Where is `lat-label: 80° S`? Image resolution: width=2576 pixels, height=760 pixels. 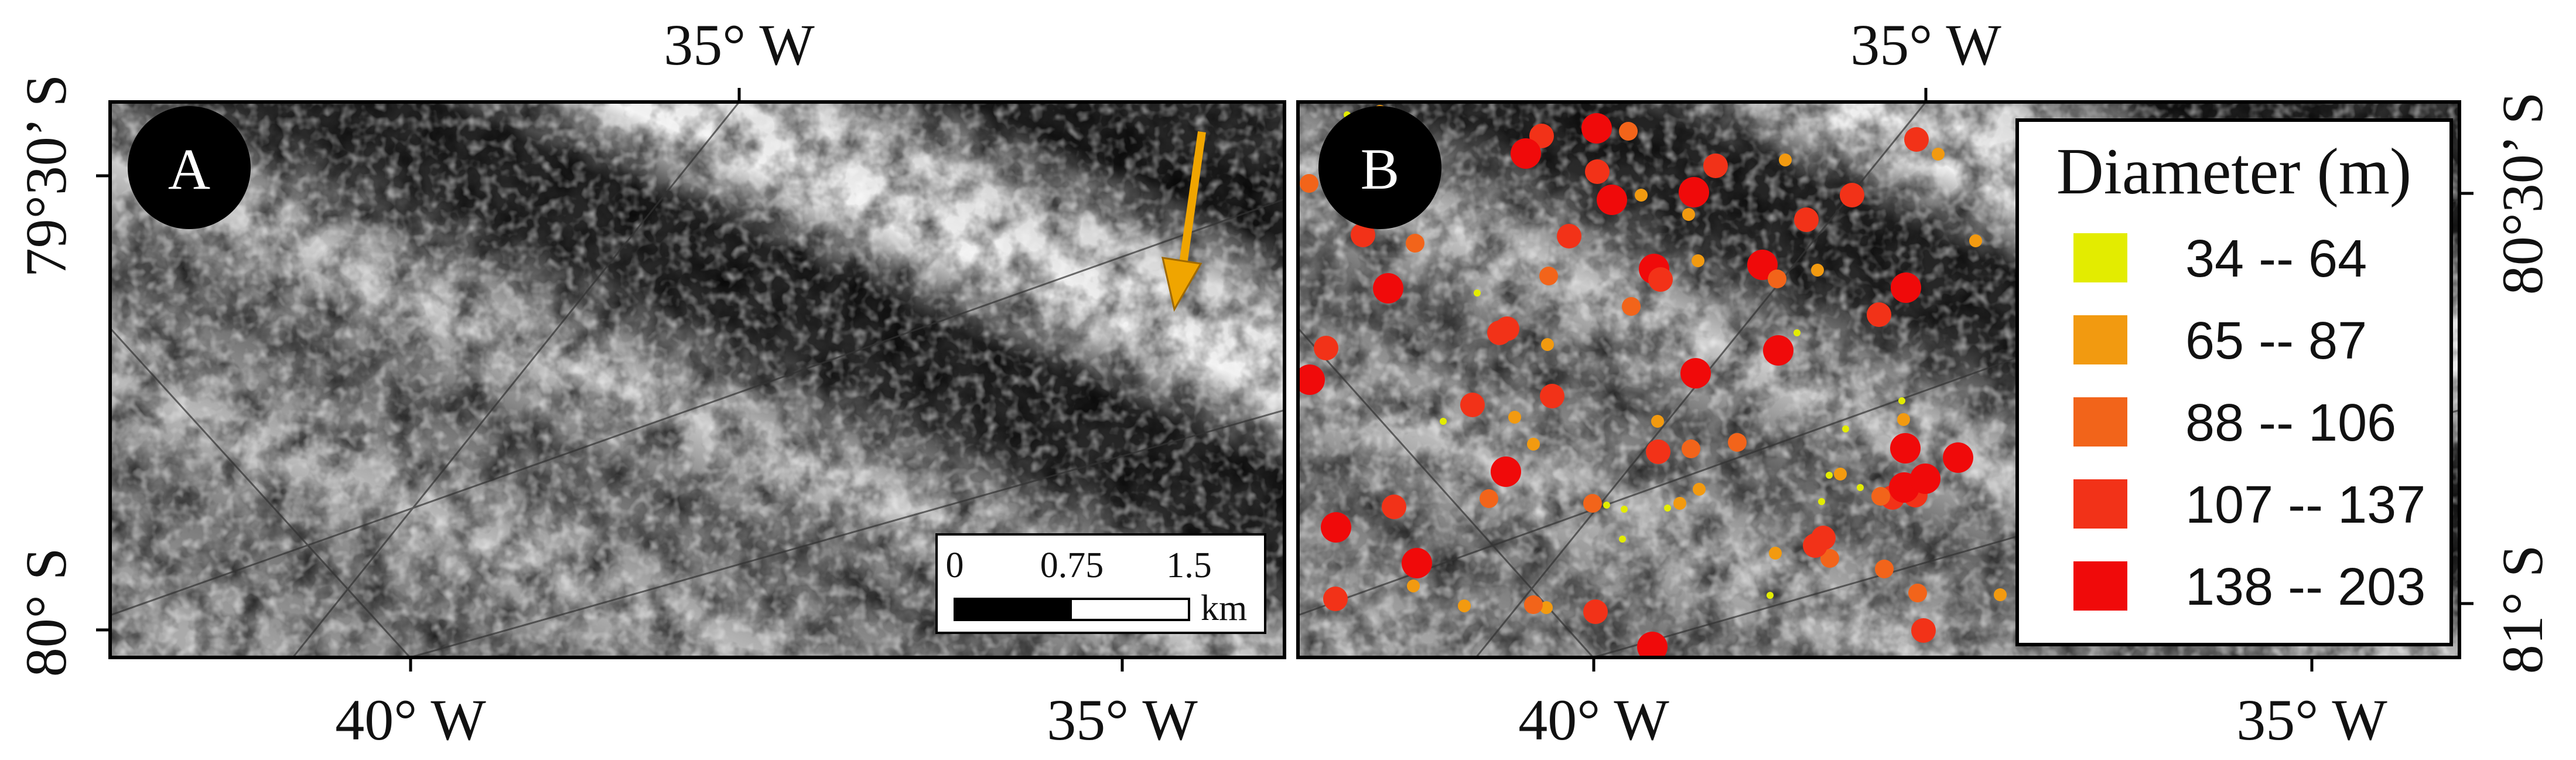 lat-label: 80° S is located at coordinates (46, 612).